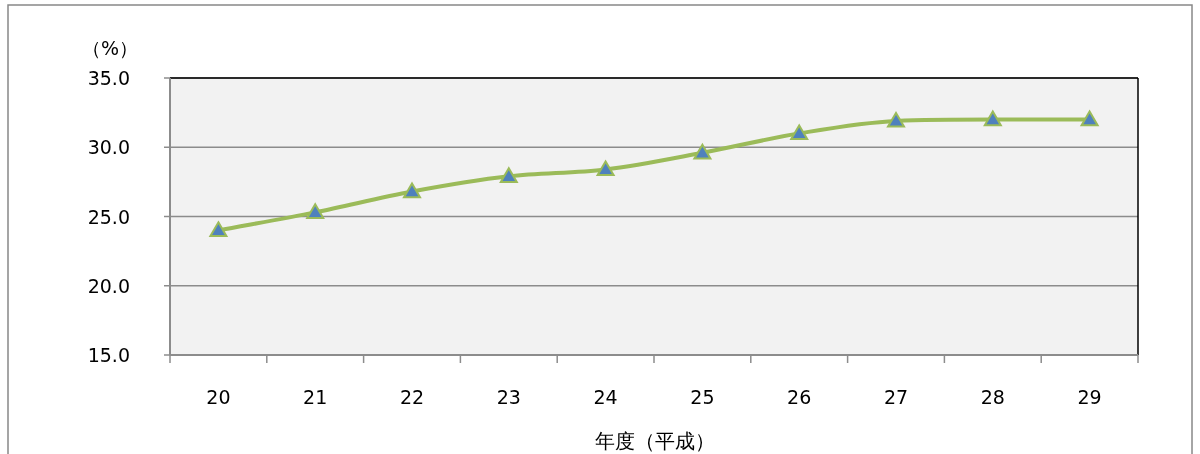 The height and width of the screenshot is (454, 1200). Describe the element at coordinates (1089, 397) in the screenshot. I see `x-tick-label: 29` at that location.